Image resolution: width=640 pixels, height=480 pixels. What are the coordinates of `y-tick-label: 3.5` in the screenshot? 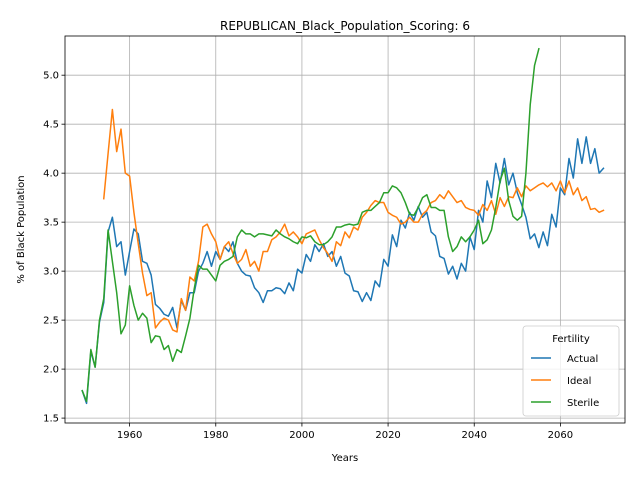 It's located at (51, 223).